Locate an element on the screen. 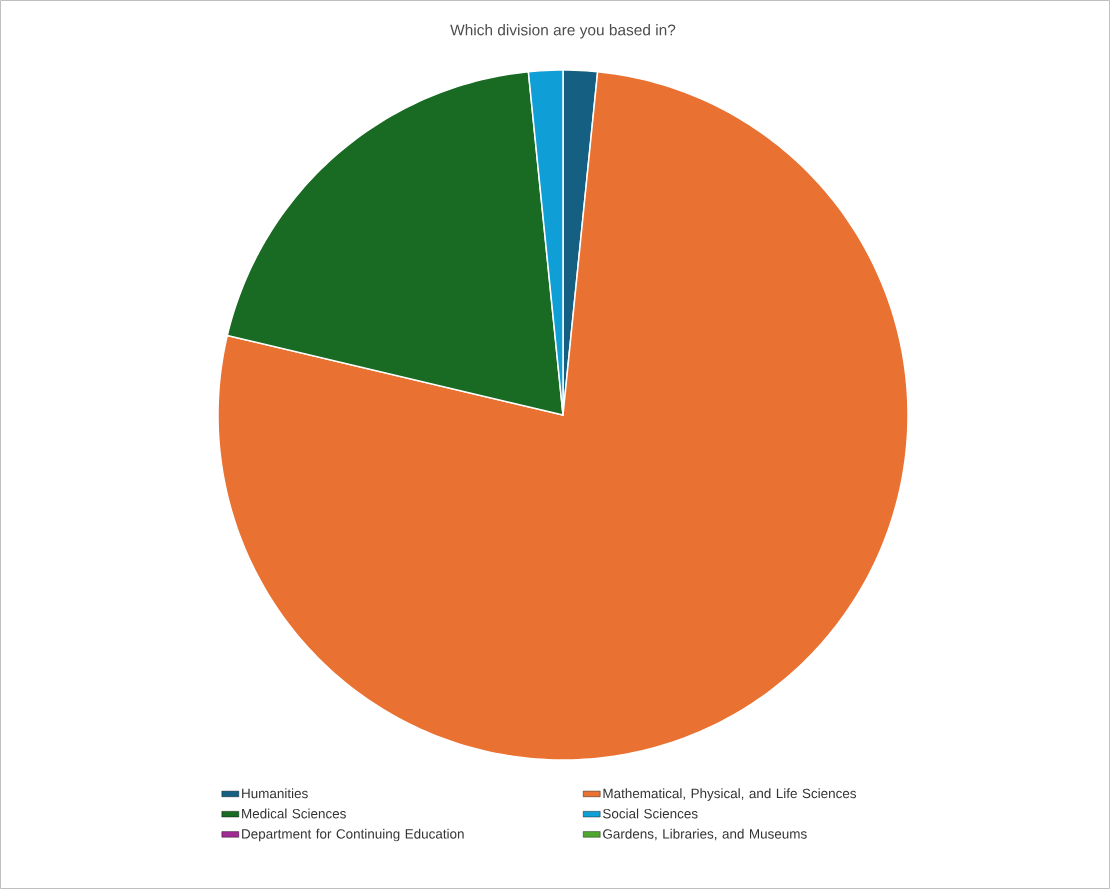 This screenshot has width=1110, height=889. legend-label: Social Sciences is located at coordinates (650, 813).